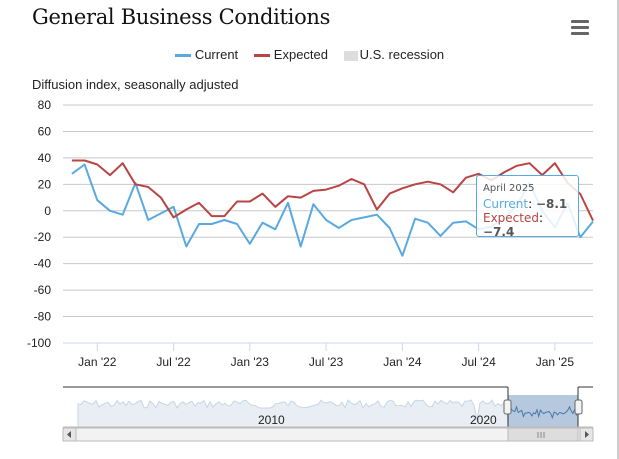  I want to click on scrollbar-thumb, so click(543, 434).